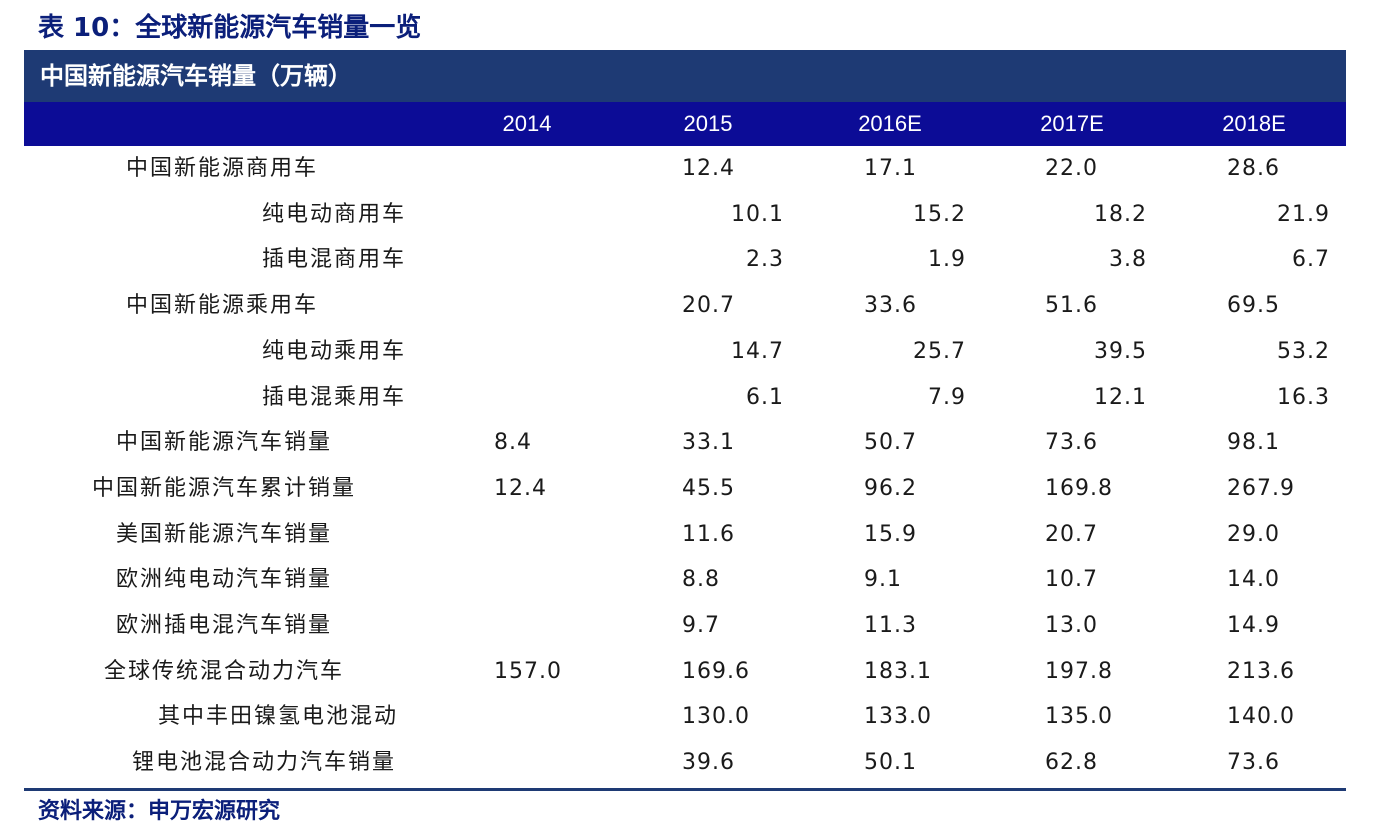 This screenshot has height=837, width=1381. I want to click on row-value: 6.1, so click(765, 397).